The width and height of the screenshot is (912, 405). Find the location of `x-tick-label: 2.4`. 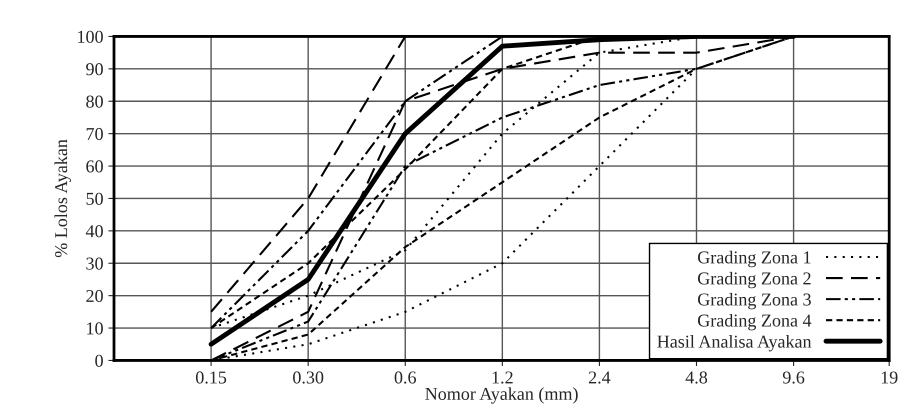

x-tick-label: 2.4 is located at coordinates (599, 377).